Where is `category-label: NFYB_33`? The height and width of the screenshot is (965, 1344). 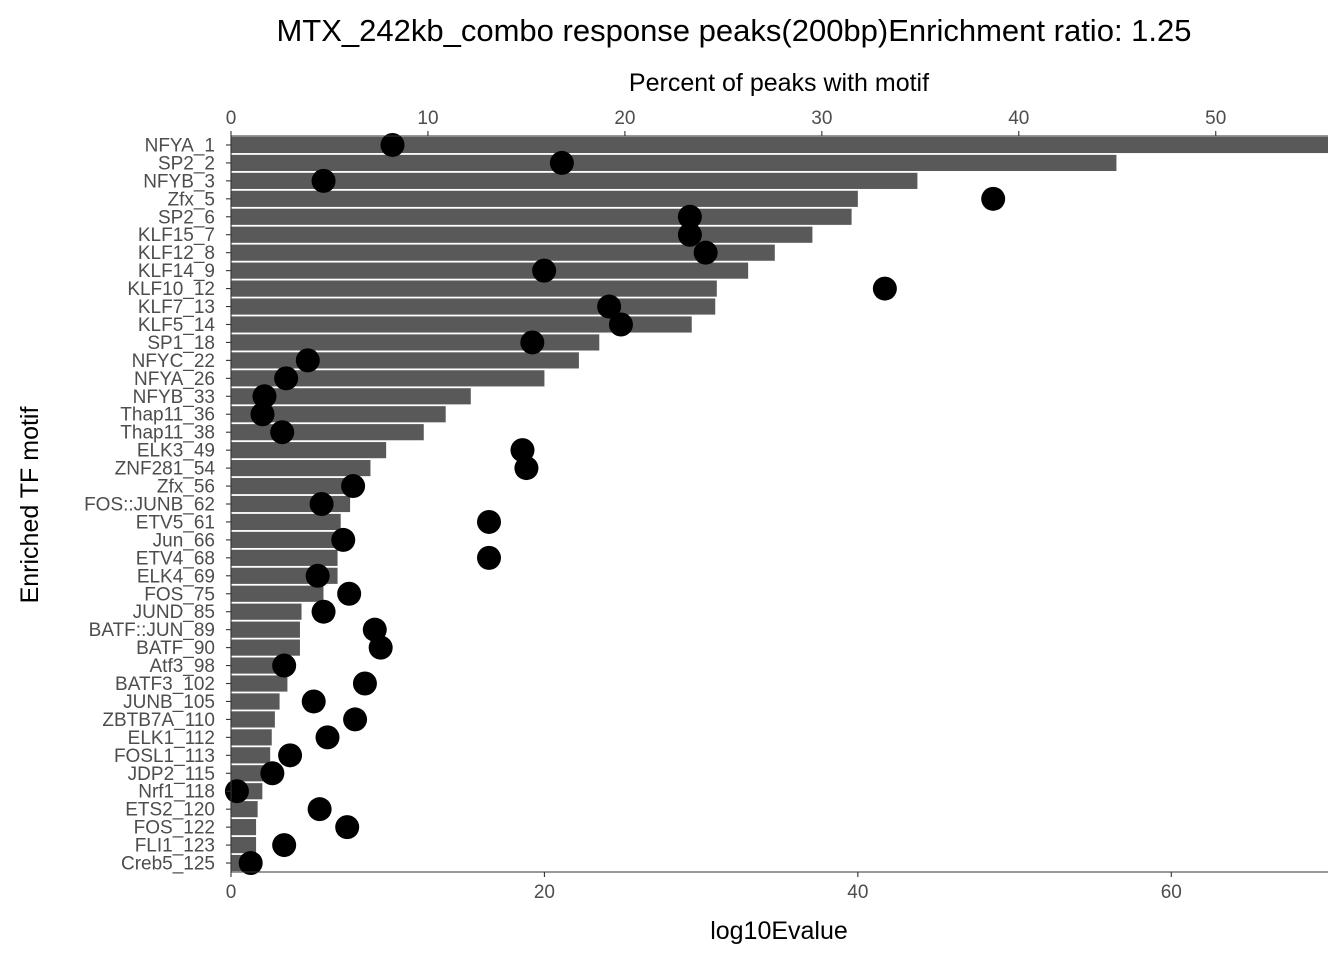 category-label: NFYB_33 is located at coordinates (174, 397).